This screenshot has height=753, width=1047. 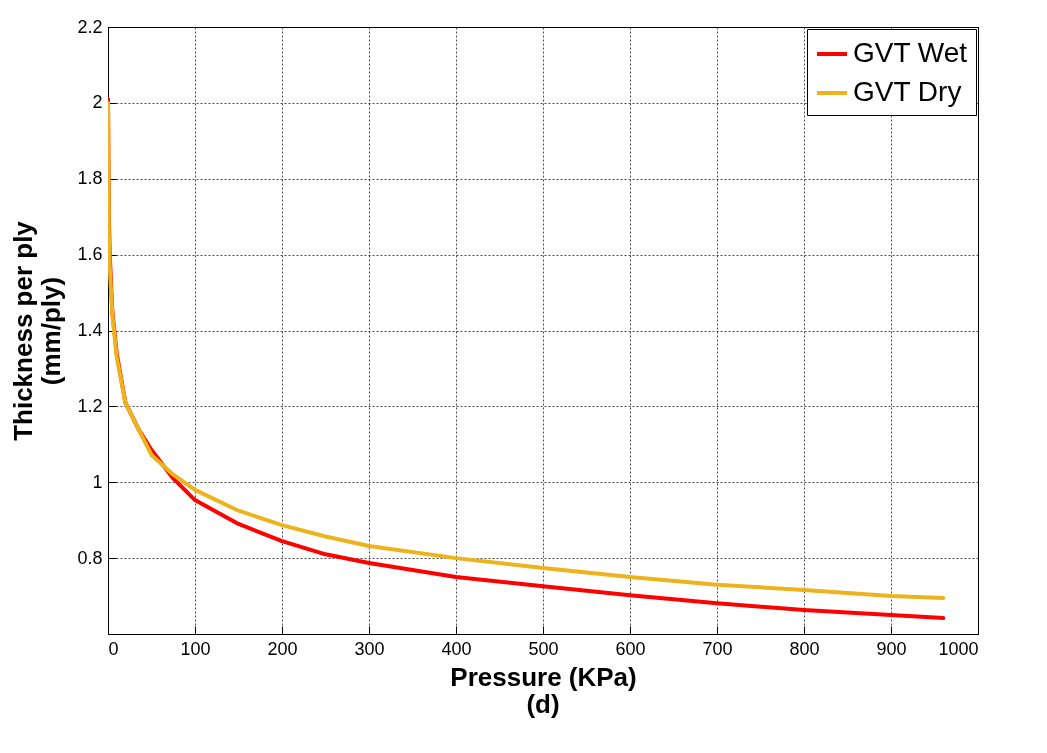 I want to click on x-tick-label: 0, so click(x=113, y=648).